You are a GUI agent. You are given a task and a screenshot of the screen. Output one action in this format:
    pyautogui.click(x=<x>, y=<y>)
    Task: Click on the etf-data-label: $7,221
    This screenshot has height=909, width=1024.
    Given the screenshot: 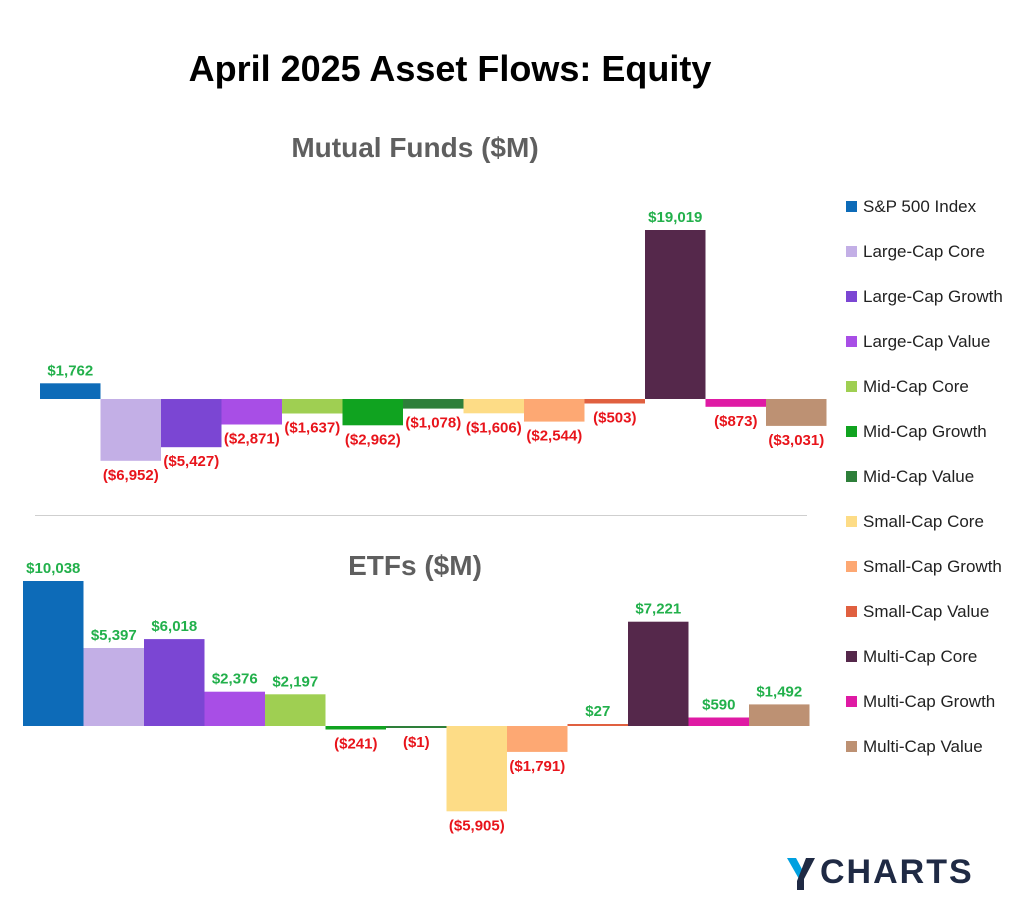 What is the action you would take?
    pyautogui.click(x=658, y=609)
    